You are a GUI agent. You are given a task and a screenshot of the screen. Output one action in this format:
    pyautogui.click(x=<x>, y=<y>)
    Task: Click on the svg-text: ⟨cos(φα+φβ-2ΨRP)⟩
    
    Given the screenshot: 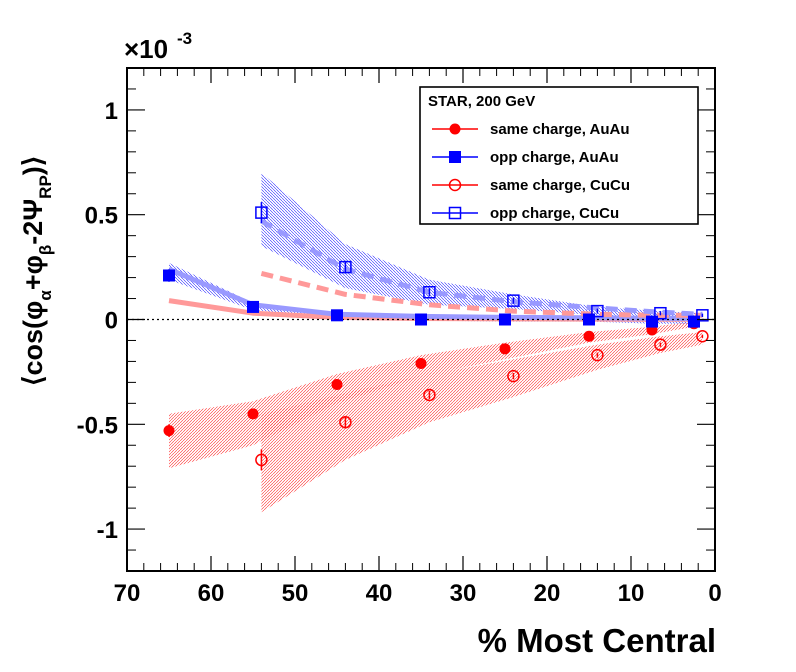 What is the action you would take?
    pyautogui.click(x=36, y=271)
    